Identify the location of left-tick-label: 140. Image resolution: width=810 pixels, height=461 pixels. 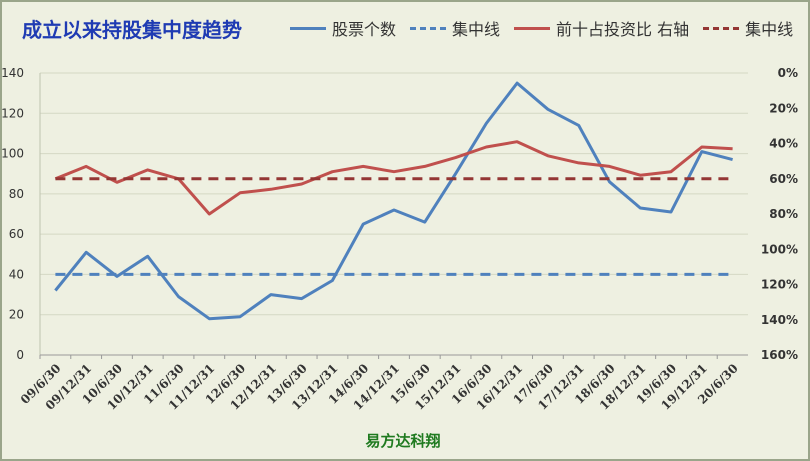
(12, 73).